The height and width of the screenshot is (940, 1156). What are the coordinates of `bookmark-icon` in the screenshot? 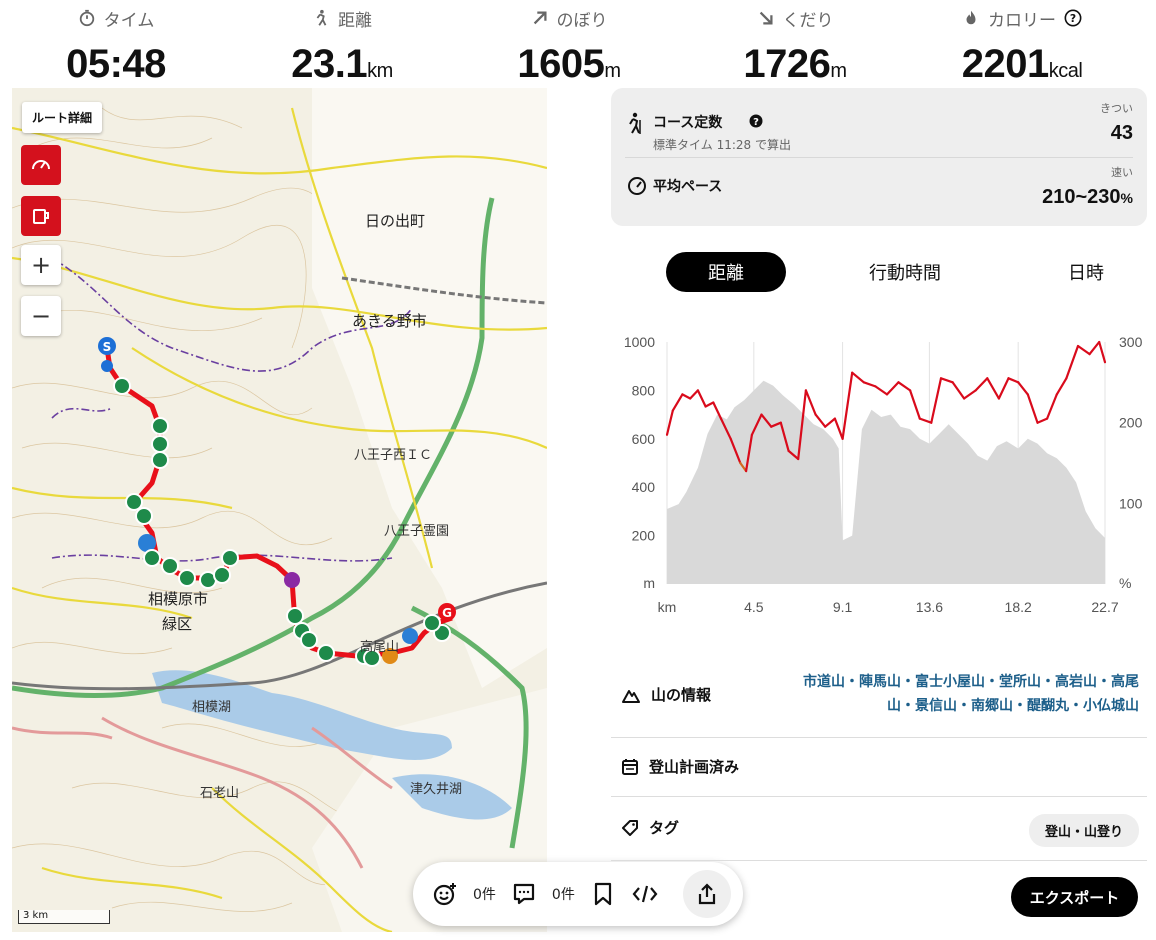 It's located at (602, 894).